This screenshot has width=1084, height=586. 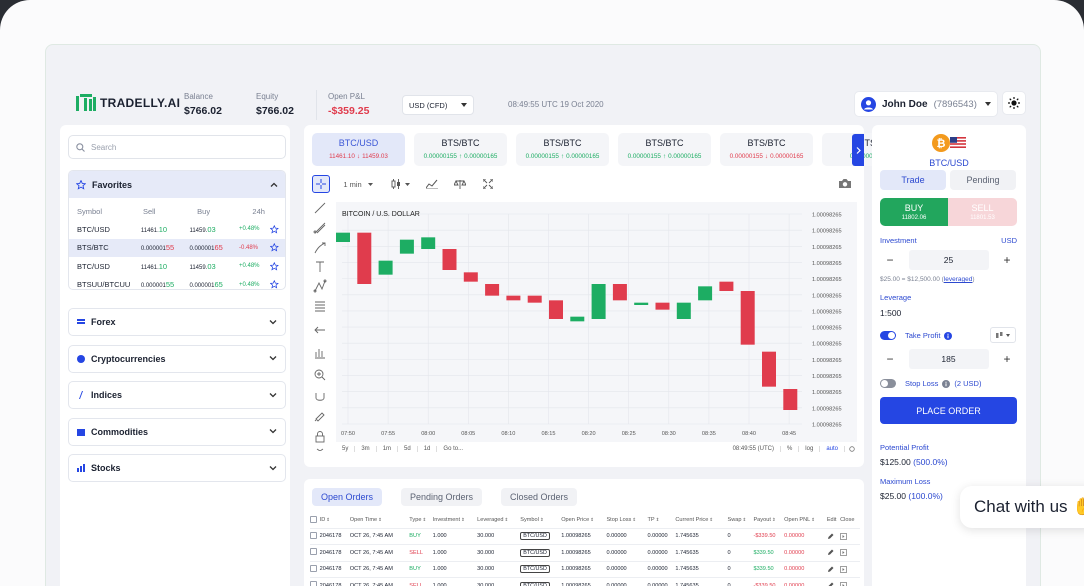 What do you see at coordinates (958, 279) in the screenshot?
I see `leveraged-link: leveraged` at bounding box center [958, 279].